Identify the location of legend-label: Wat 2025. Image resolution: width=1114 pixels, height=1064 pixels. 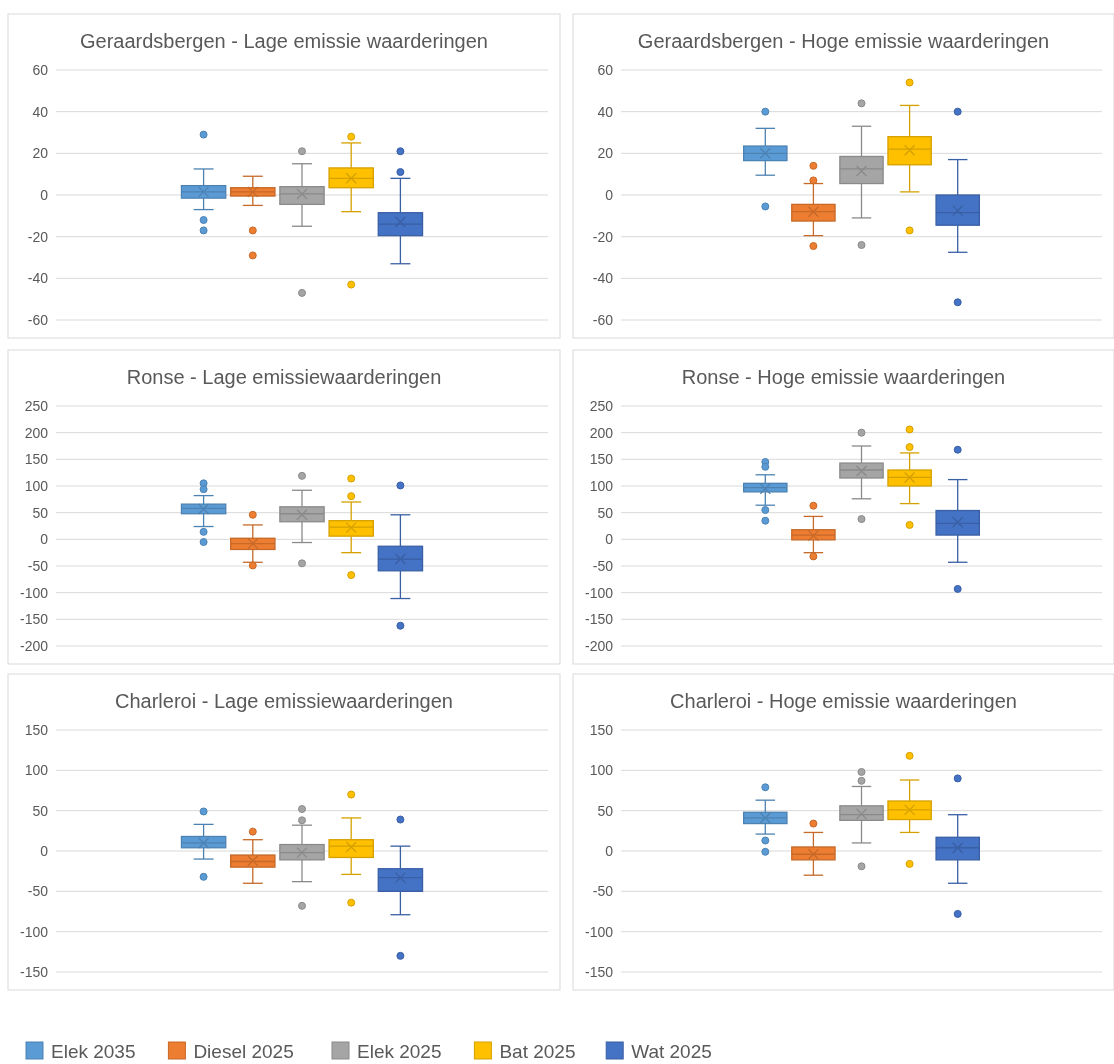
(671, 1051).